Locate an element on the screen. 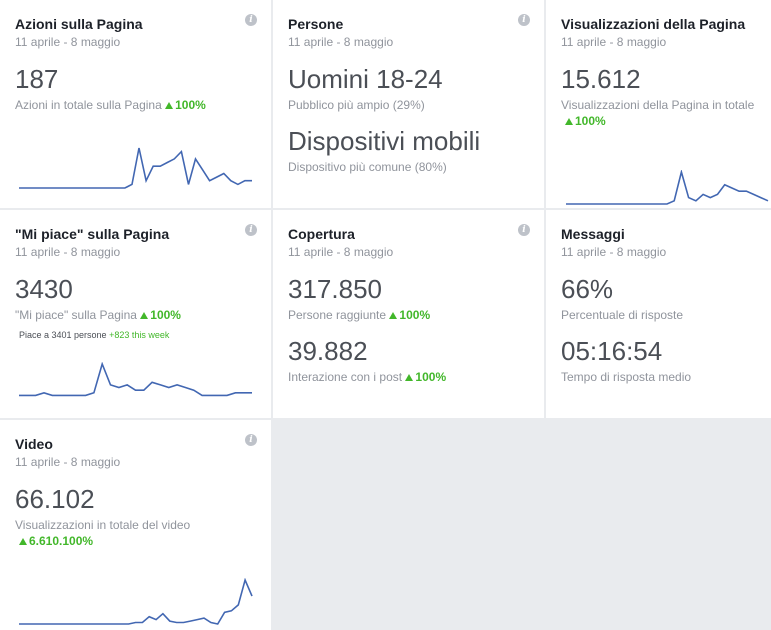 The height and width of the screenshot is (630, 771). people-reached-label-text: Persone raggiunte is located at coordinates (337, 315).